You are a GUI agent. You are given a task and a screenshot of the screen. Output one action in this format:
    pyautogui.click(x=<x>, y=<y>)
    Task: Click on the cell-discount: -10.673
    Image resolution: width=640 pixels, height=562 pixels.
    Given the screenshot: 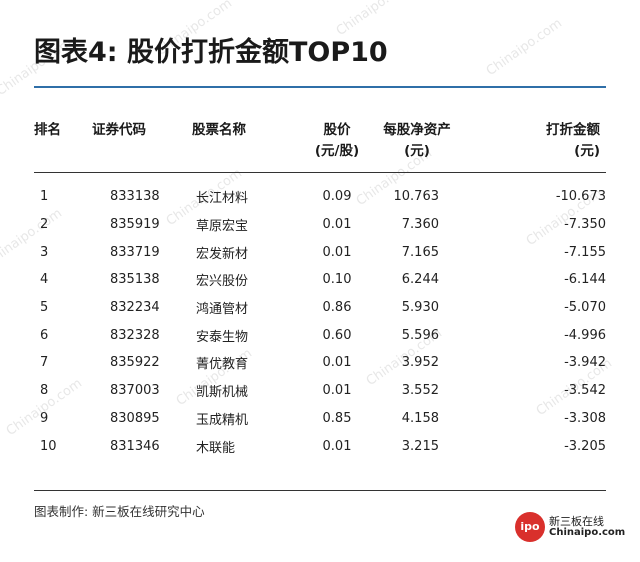 What is the action you would take?
    pyautogui.click(x=580, y=197)
    